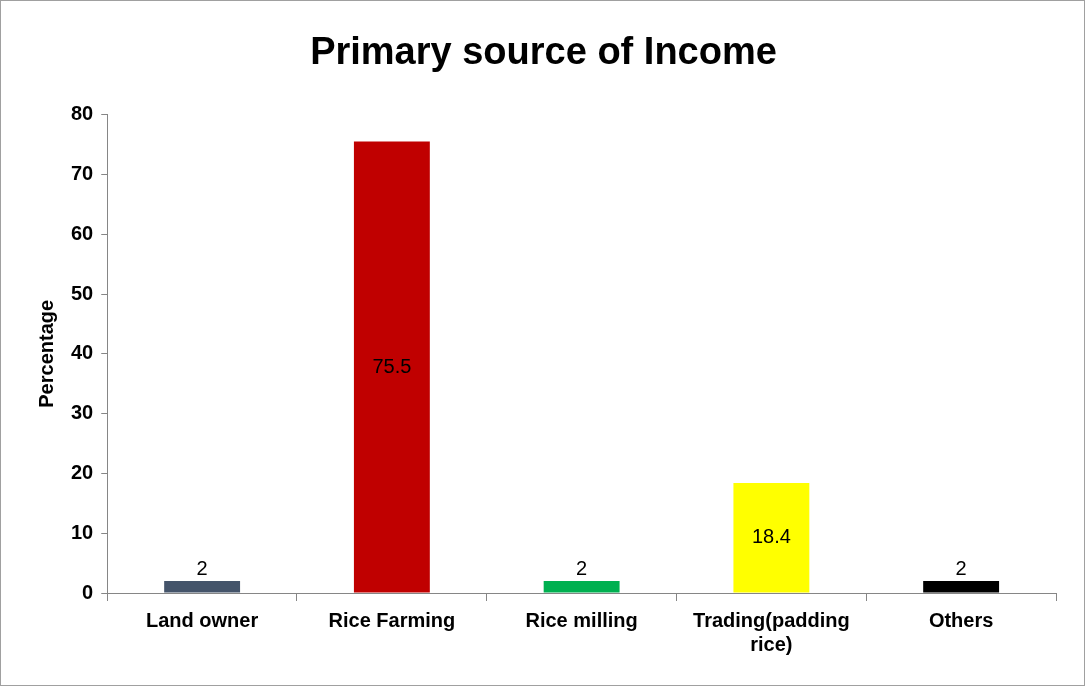 Image resolution: width=1085 pixels, height=686 pixels. Describe the element at coordinates (771, 631) in the screenshot. I see `x-tick-label: Trading(padding rice)` at that location.